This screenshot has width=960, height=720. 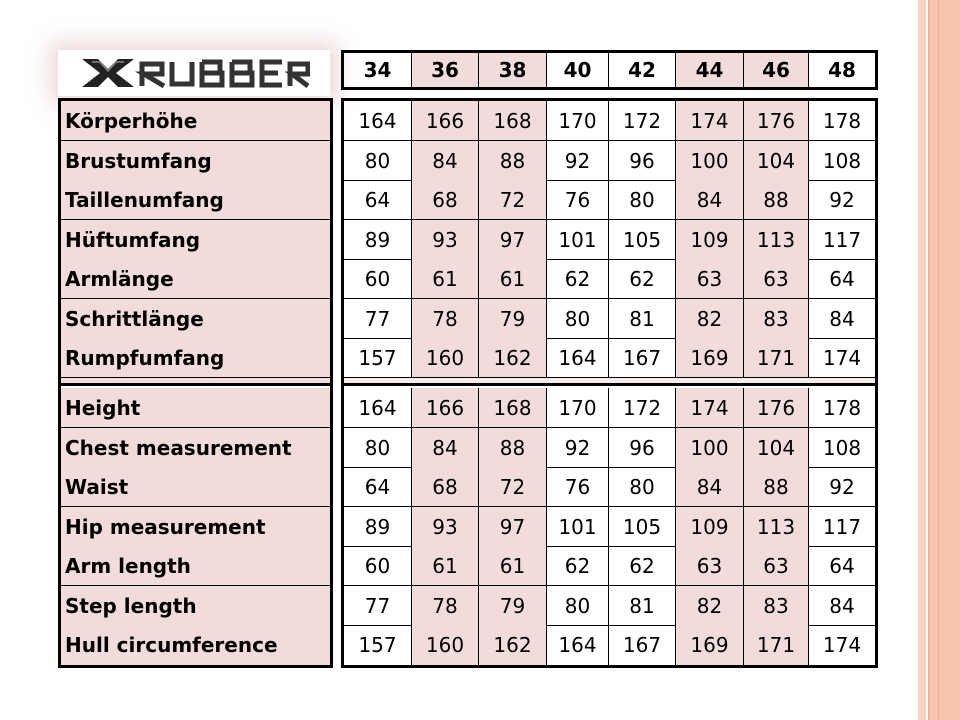 I want to click on german-table-row: 89 93 97 101 105 109 113 117, so click(x=609, y=239).